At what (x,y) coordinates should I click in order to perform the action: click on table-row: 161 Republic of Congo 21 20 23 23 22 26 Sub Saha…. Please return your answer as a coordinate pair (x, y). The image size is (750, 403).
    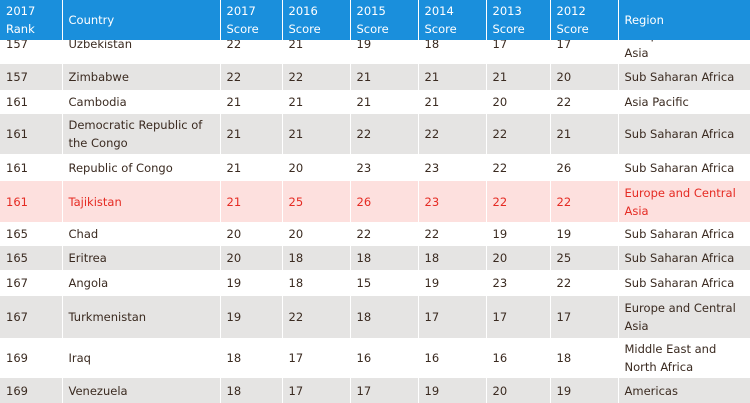
    Looking at the image, I should click on (375, 167).